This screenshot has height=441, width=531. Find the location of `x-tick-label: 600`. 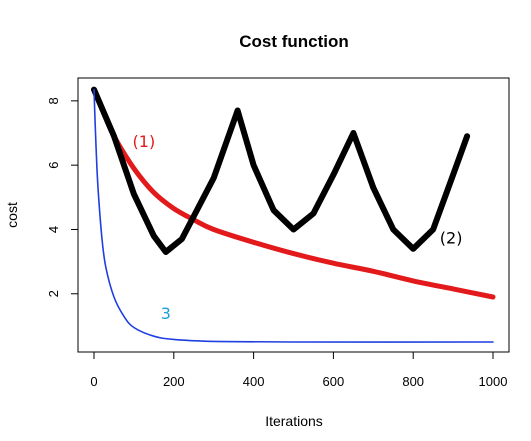

x-tick-label: 600 is located at coordinates (334, 381).